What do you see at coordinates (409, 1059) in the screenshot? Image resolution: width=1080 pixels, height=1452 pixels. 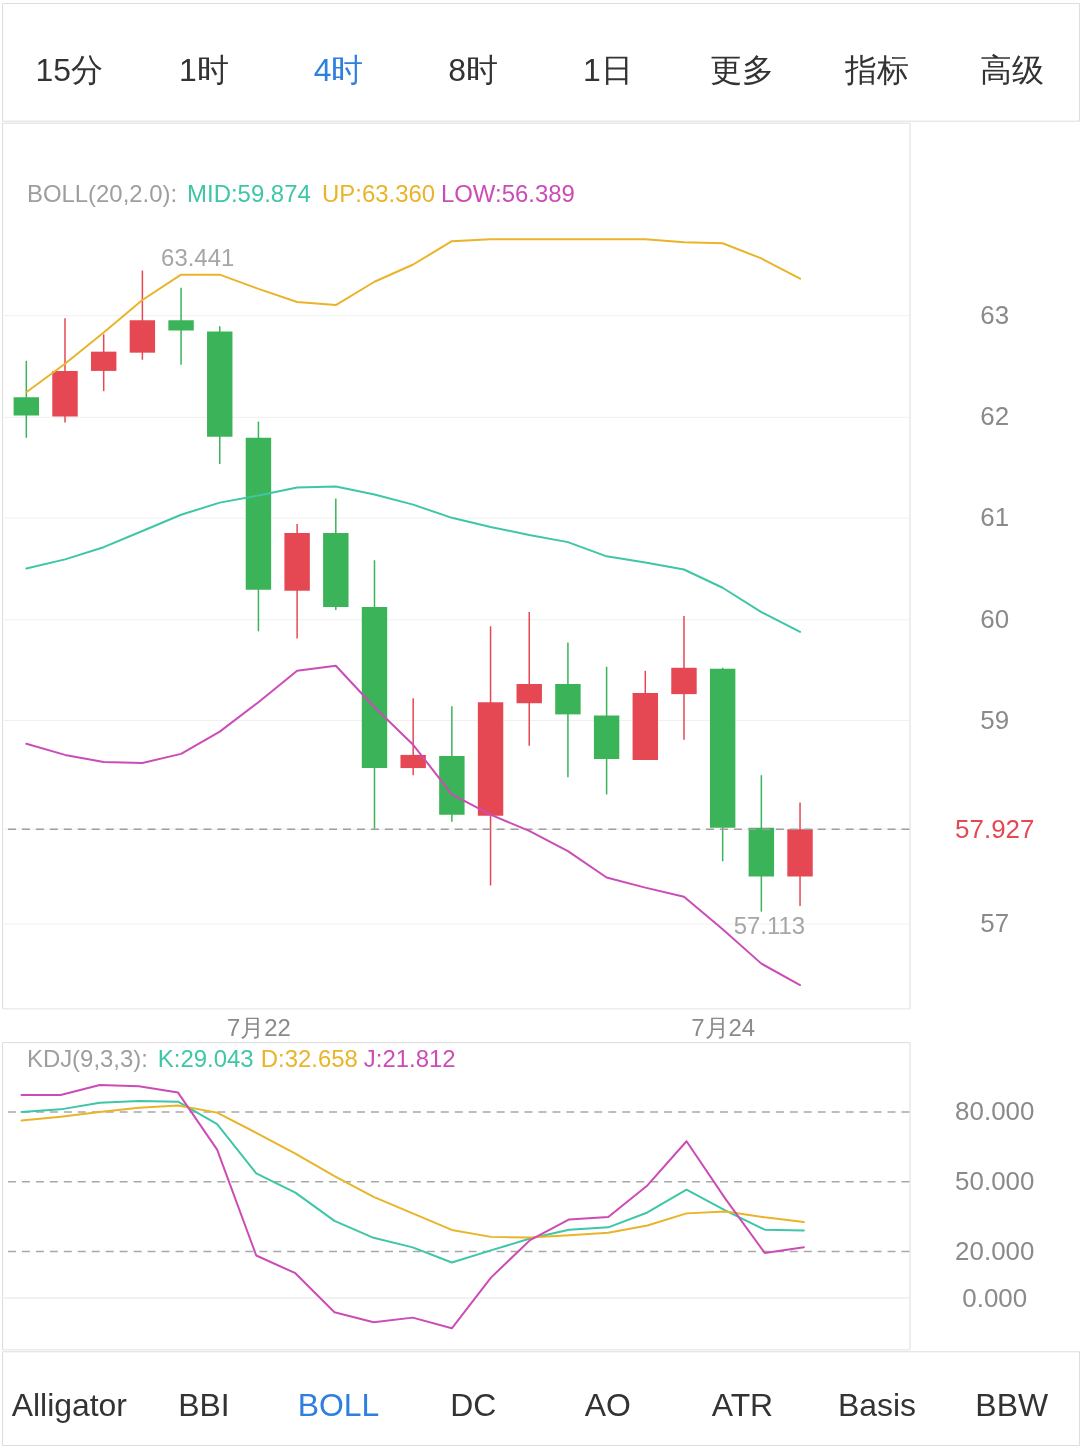 I see `text: J:21.812` at bounding box center [409, 1059].